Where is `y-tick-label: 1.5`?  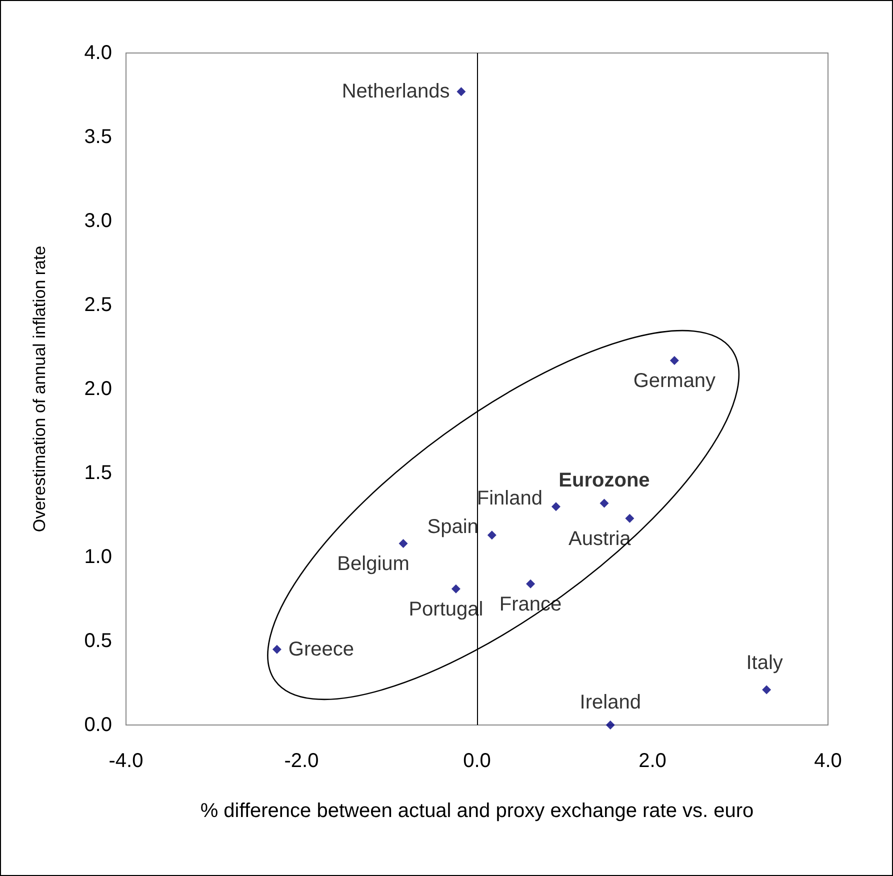 y-tick-label: 1.5 is located at coordinates (98, 473).